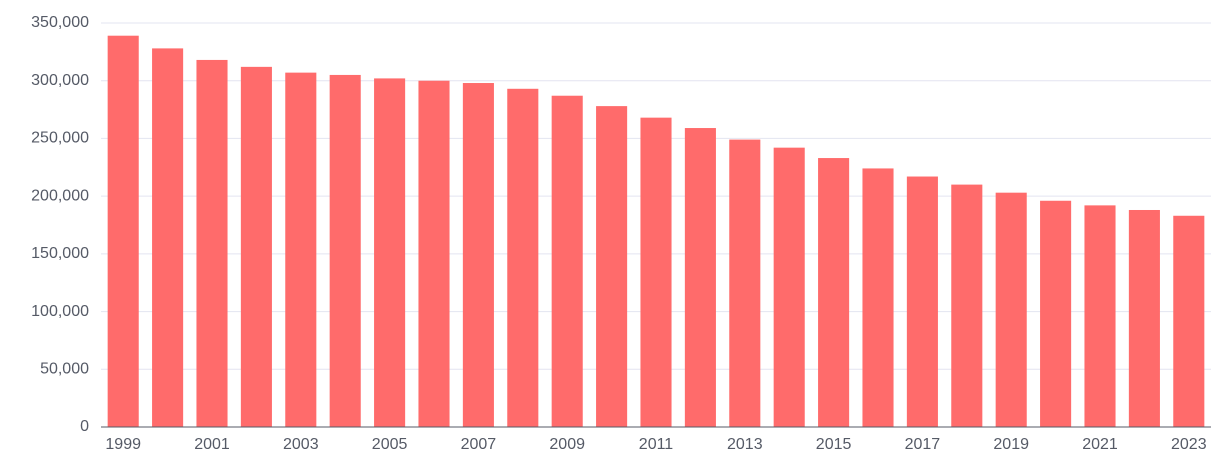 The image size is (1224, 464). I want to click on x-tick-label: 2021, so click(1100, 444).